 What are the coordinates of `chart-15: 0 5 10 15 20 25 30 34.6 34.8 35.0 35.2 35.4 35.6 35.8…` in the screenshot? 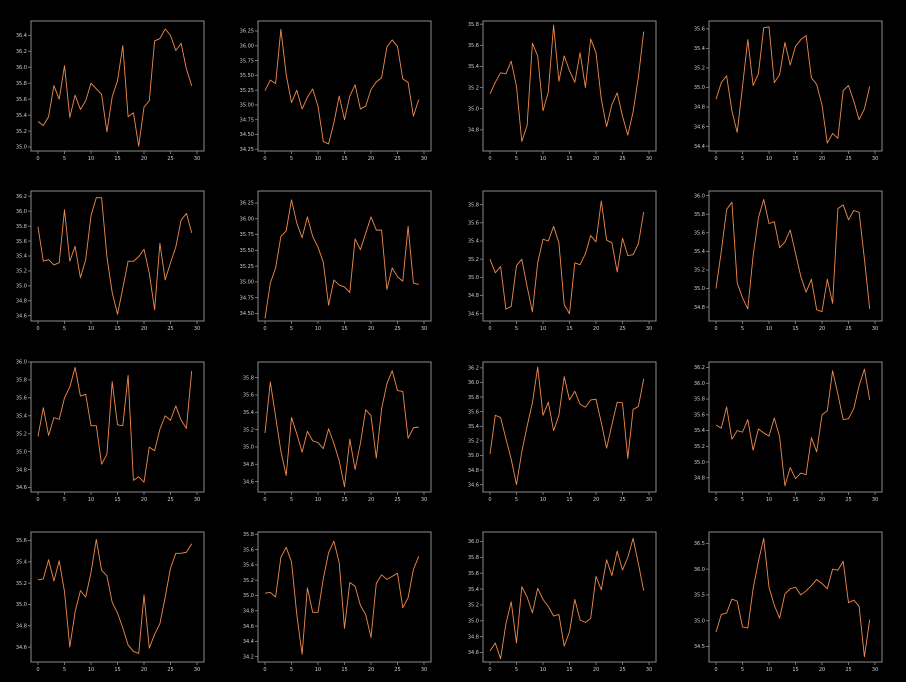 It's located at (562, 602).